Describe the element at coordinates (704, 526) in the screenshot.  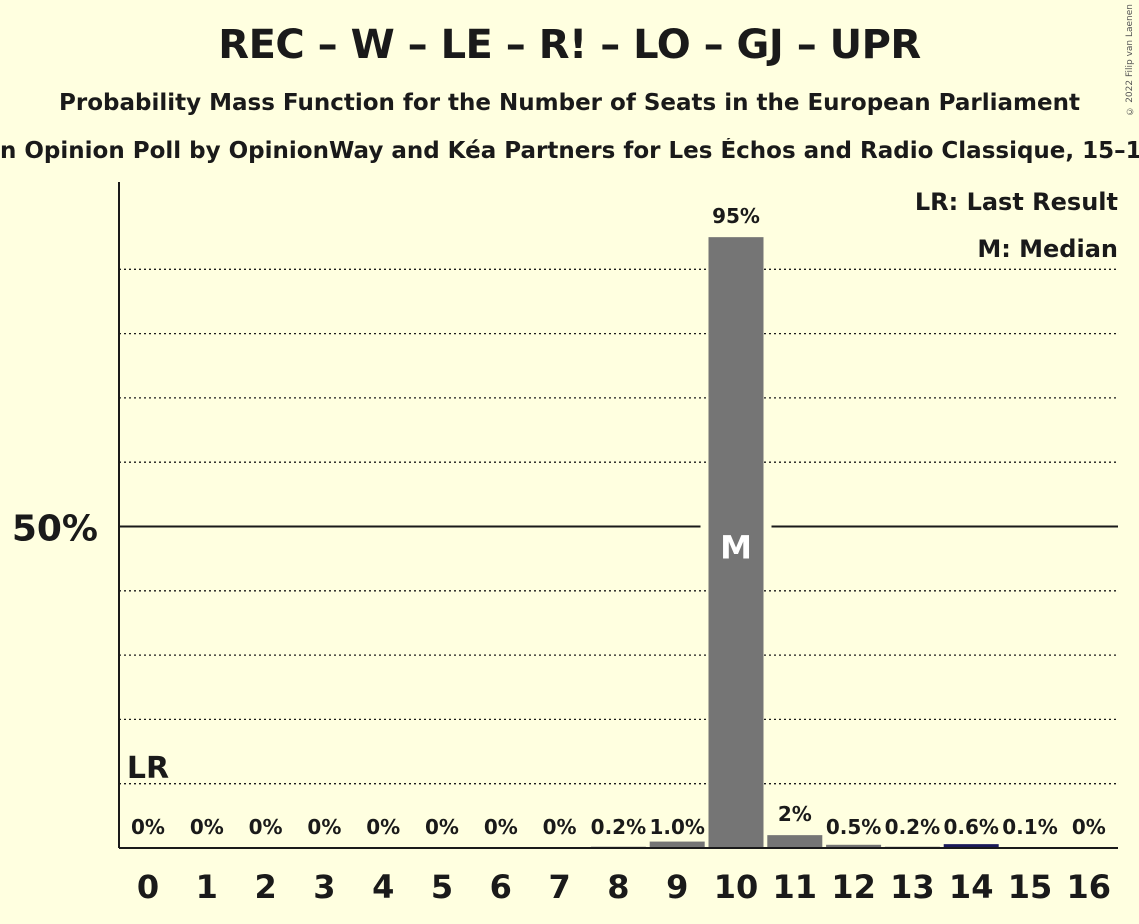
I see `median-gap-left` at that location.